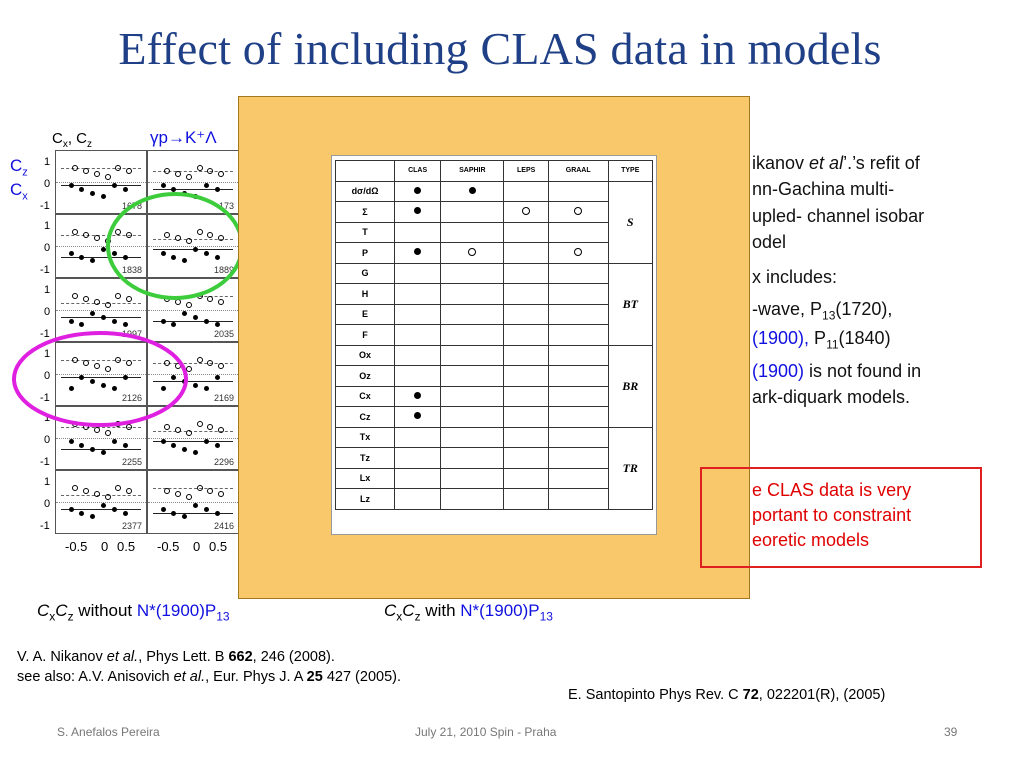 The width and height of the screenshot is (1023, 767). I want to click on table-row: Cz, so click(494, 417).